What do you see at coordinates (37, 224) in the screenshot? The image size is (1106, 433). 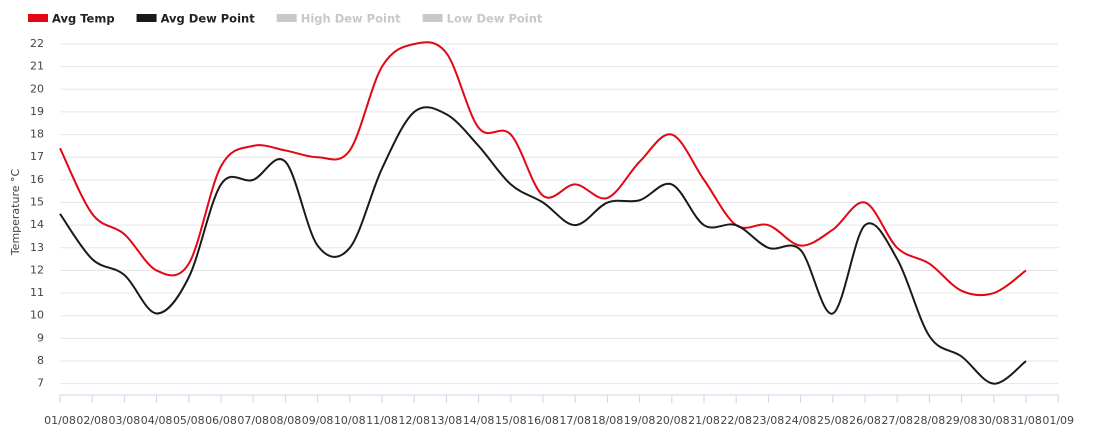 I see `y-tick-label: 14` at bounding box center [37, 224].